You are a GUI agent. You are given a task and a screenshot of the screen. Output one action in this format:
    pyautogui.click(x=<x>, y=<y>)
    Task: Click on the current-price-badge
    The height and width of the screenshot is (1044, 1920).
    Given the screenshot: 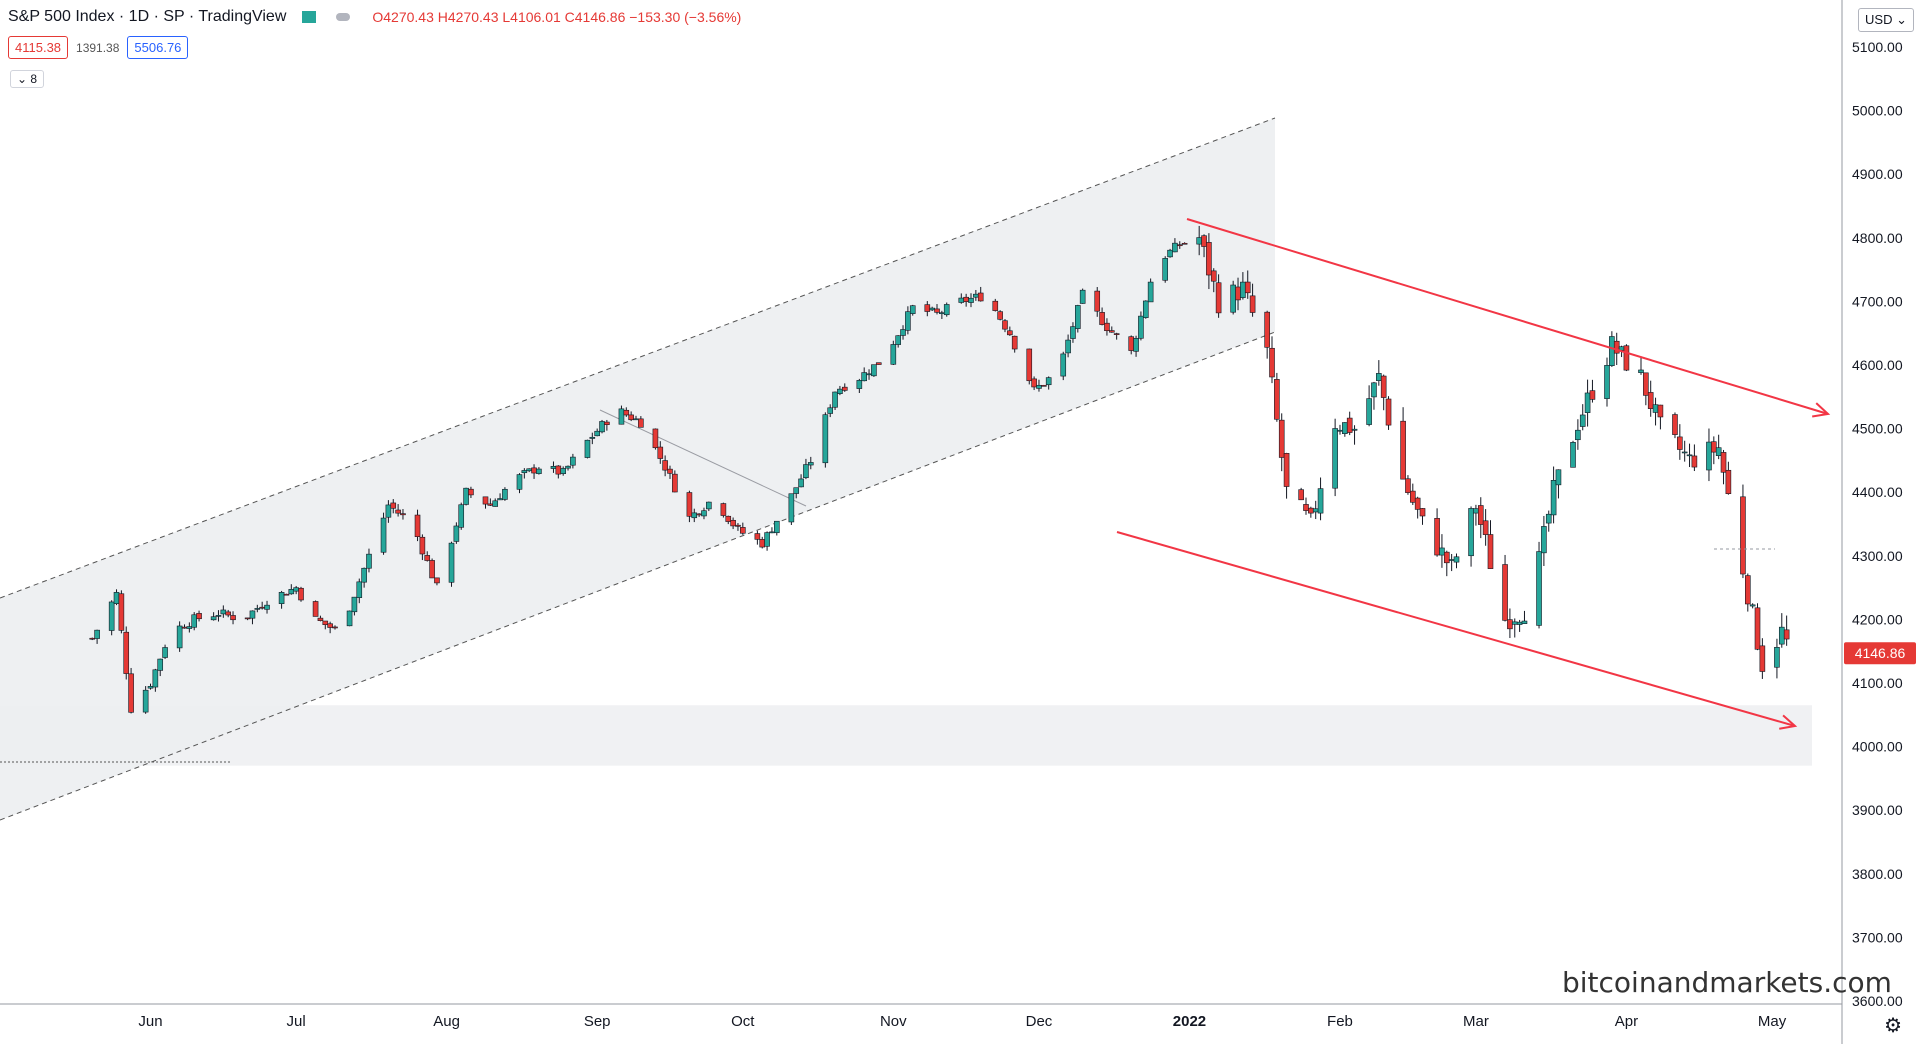 What is the action you would take?
    pyautogui.click(x=1880, y=653)
    